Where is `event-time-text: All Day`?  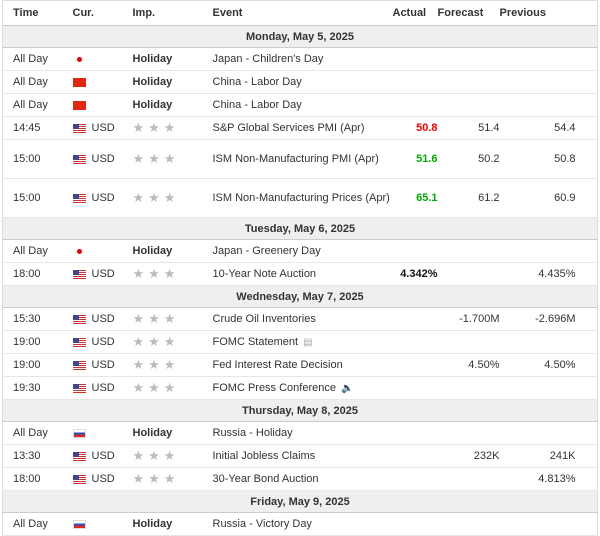 event-time-text: All Day is located at coordinates (30, 433).